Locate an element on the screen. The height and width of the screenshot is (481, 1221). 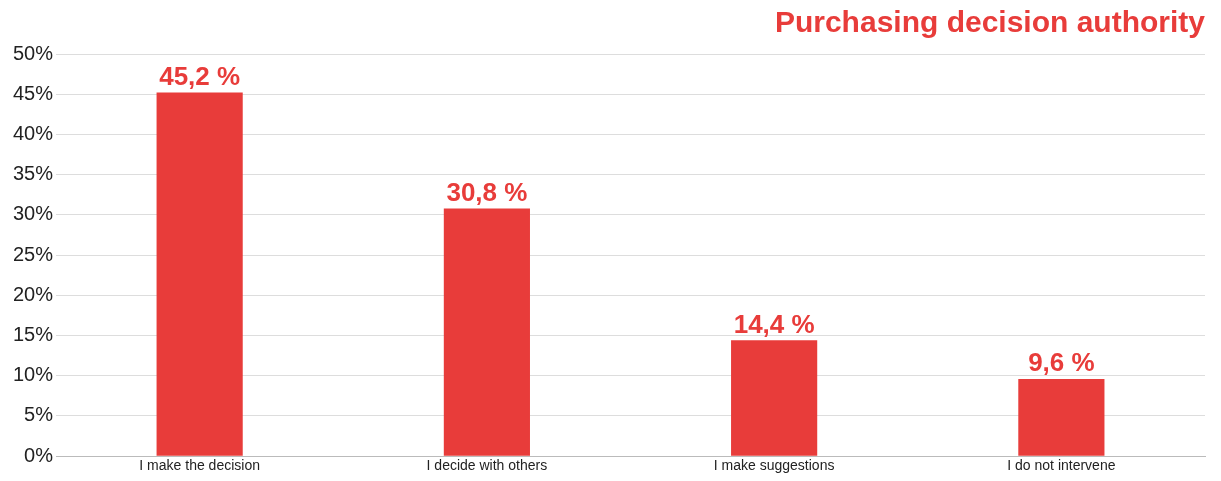
y-tick-label: 15% is located at coordinates (33, 334).